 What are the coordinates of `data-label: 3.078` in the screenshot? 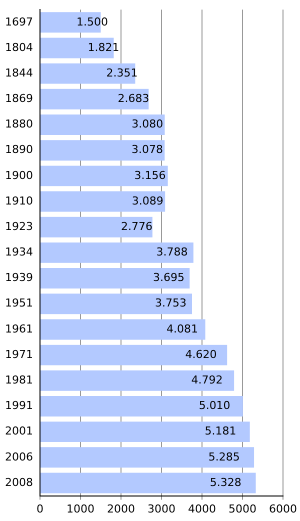 It's located at (148, 149).